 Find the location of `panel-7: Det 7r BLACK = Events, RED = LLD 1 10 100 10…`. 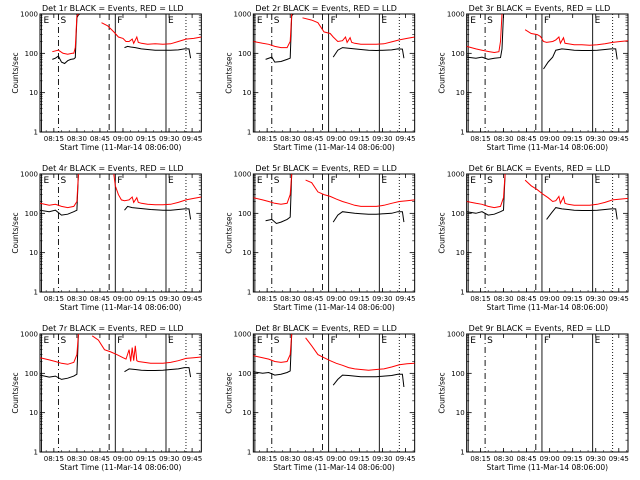

panel-7: Det 7r BLACK = Events, RED = LLD 1 10 100 10… is located at coordinates (106, 398).